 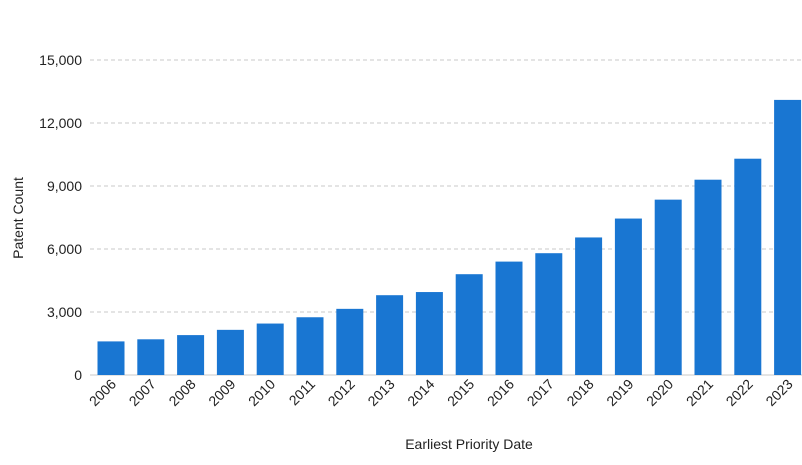 What do you see at coordinates (60, 217) in the screenshot?
I see `y-tick-labels: 0 3,000 6,000 9,000 12,000 15,000` at bounding box center [60, 217].